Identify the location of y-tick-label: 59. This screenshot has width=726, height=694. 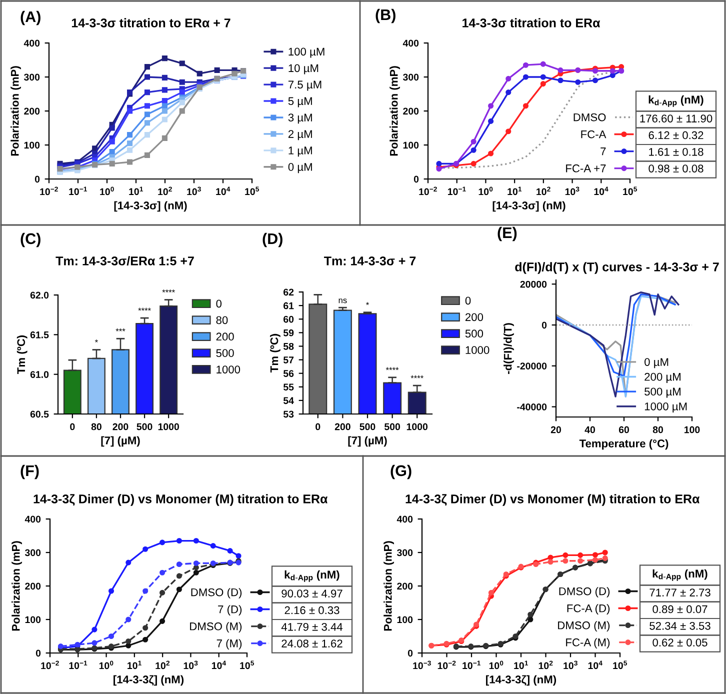
(288, 332).